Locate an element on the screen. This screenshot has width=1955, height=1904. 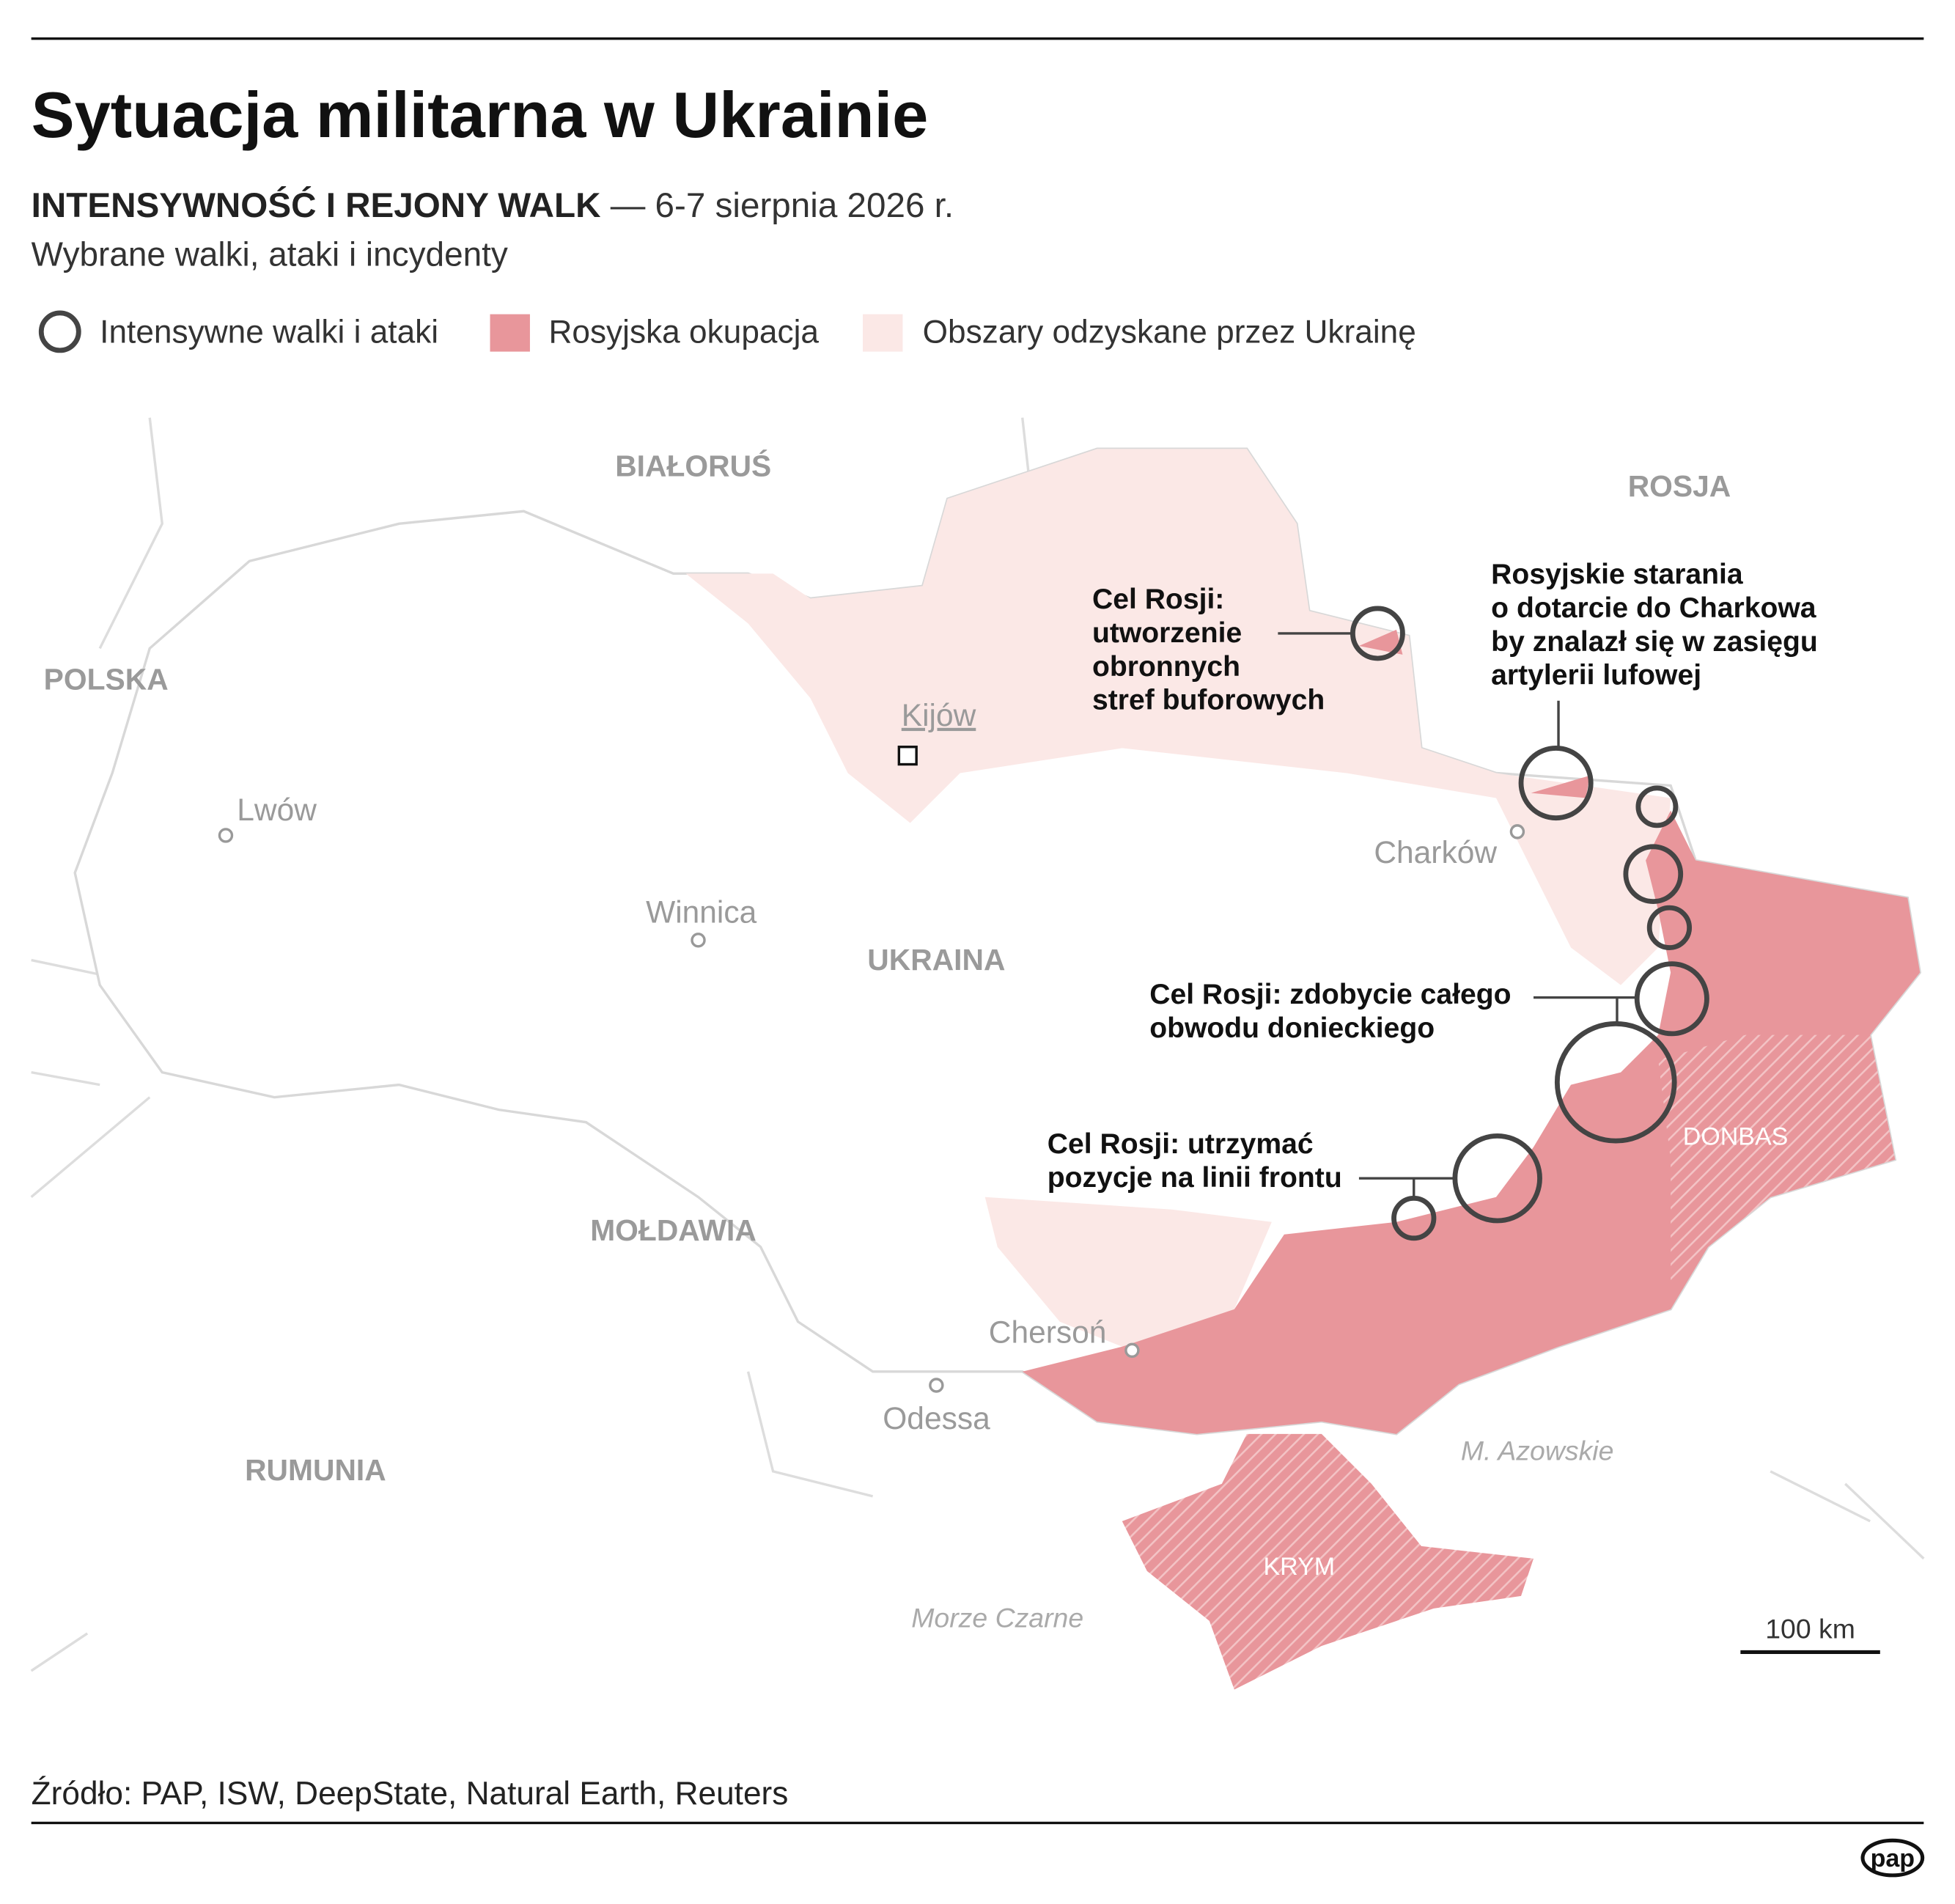
sea-label: Morze Czarne is located at coordinates (997, 1617).